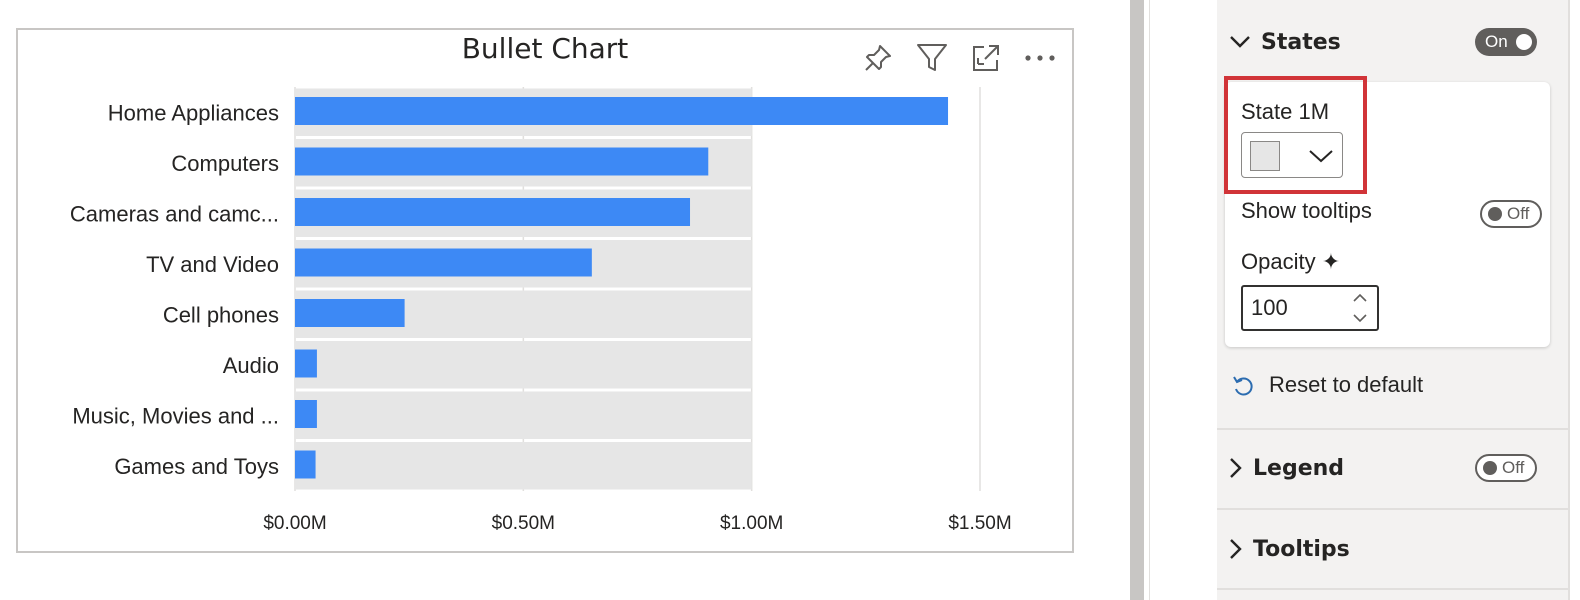 This screenshot has height=600, width=1580. What do you see at coordinates (1292, 155) in the screenshot?
I see `state-color-picker` at bounding box center [1292, 155].